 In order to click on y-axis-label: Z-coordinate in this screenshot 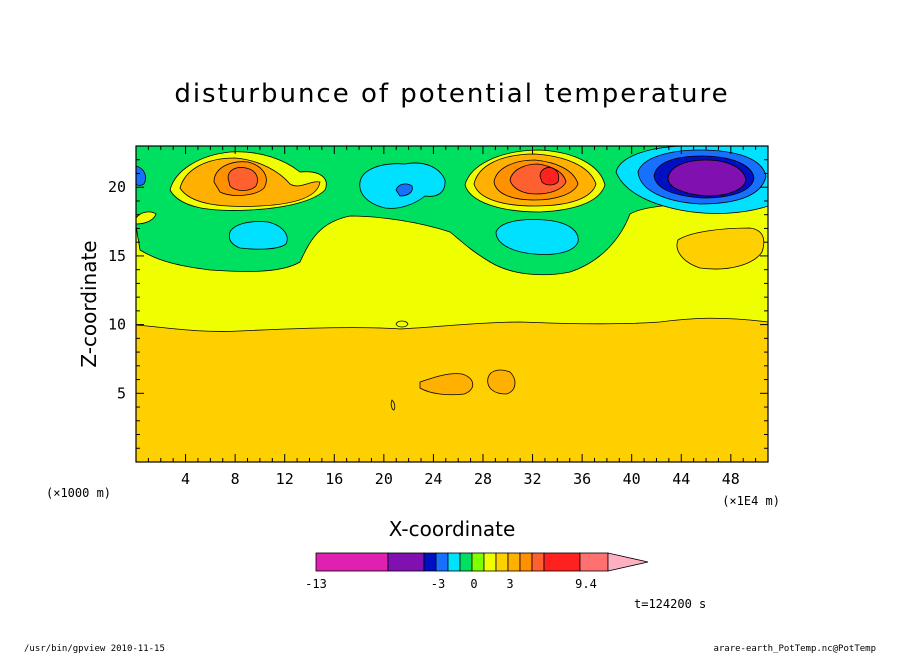, I will do `click(89, 303)`.